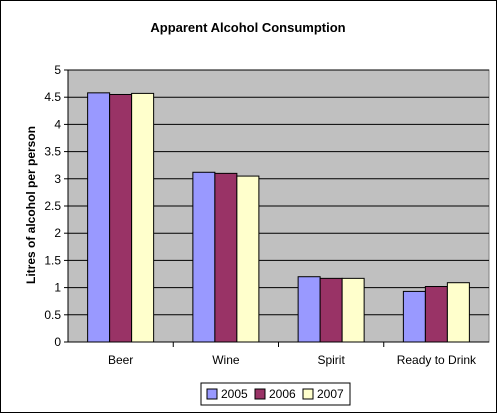 Image resolution: width=497 pixels, height=414 pixels. What do you see at coordinates (248, 259) in the screenshot?
I see `bar-wine-2007` at bounding box center [248, 259].